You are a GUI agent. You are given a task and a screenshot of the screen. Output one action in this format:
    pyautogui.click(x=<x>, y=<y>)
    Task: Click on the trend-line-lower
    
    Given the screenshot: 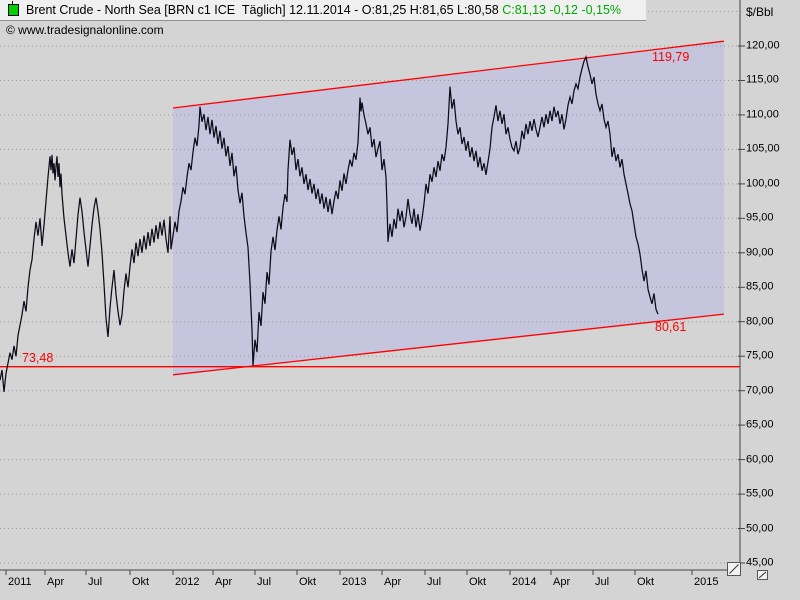 What is the action you would take?
    pyautogui.click(x=448, y=344)
    